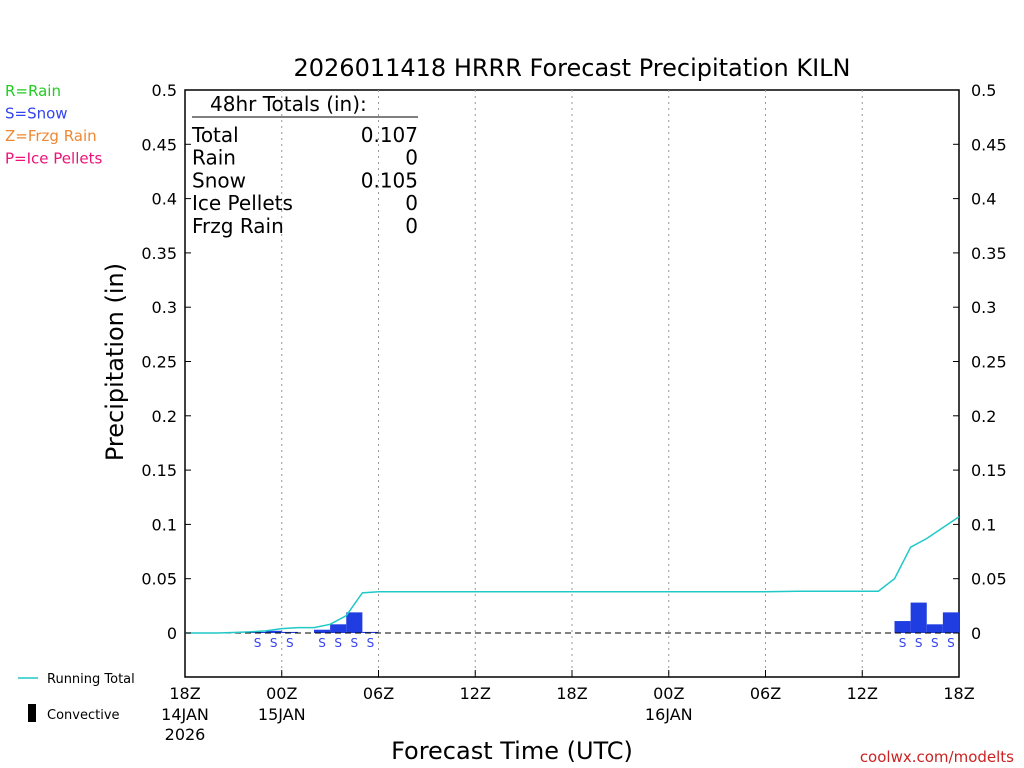 The image size is (1024, 768). I want to click on x-axis-label: Forecast Time (UTC), so click(512, 751).